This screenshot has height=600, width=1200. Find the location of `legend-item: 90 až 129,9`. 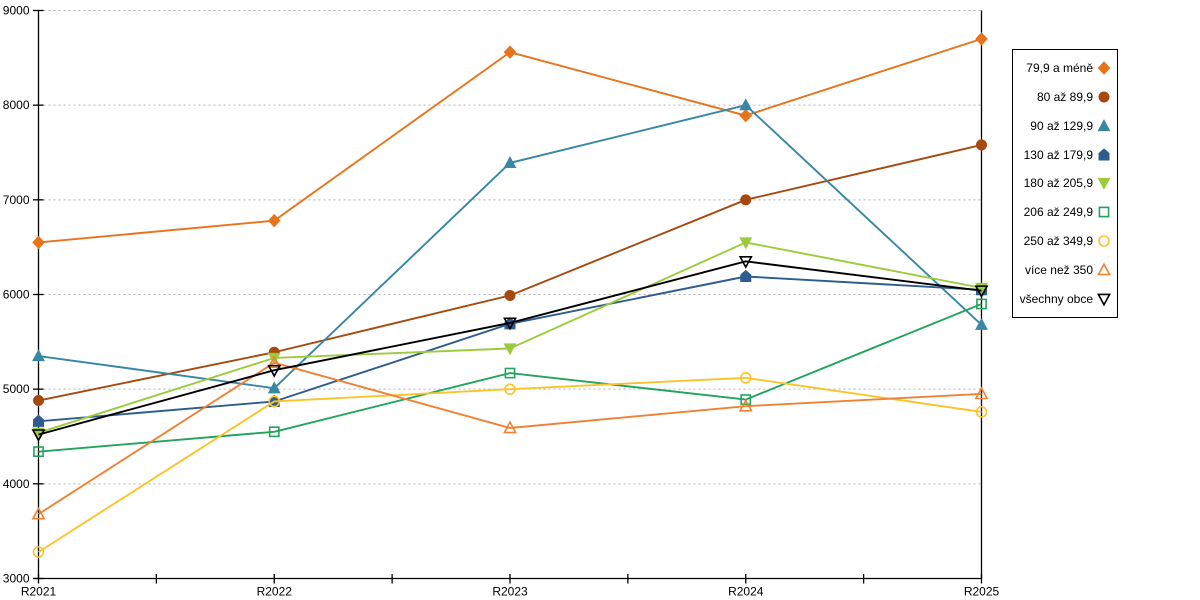

legend-item: 90 až 129,9 is located at coordinates (1065, 125).